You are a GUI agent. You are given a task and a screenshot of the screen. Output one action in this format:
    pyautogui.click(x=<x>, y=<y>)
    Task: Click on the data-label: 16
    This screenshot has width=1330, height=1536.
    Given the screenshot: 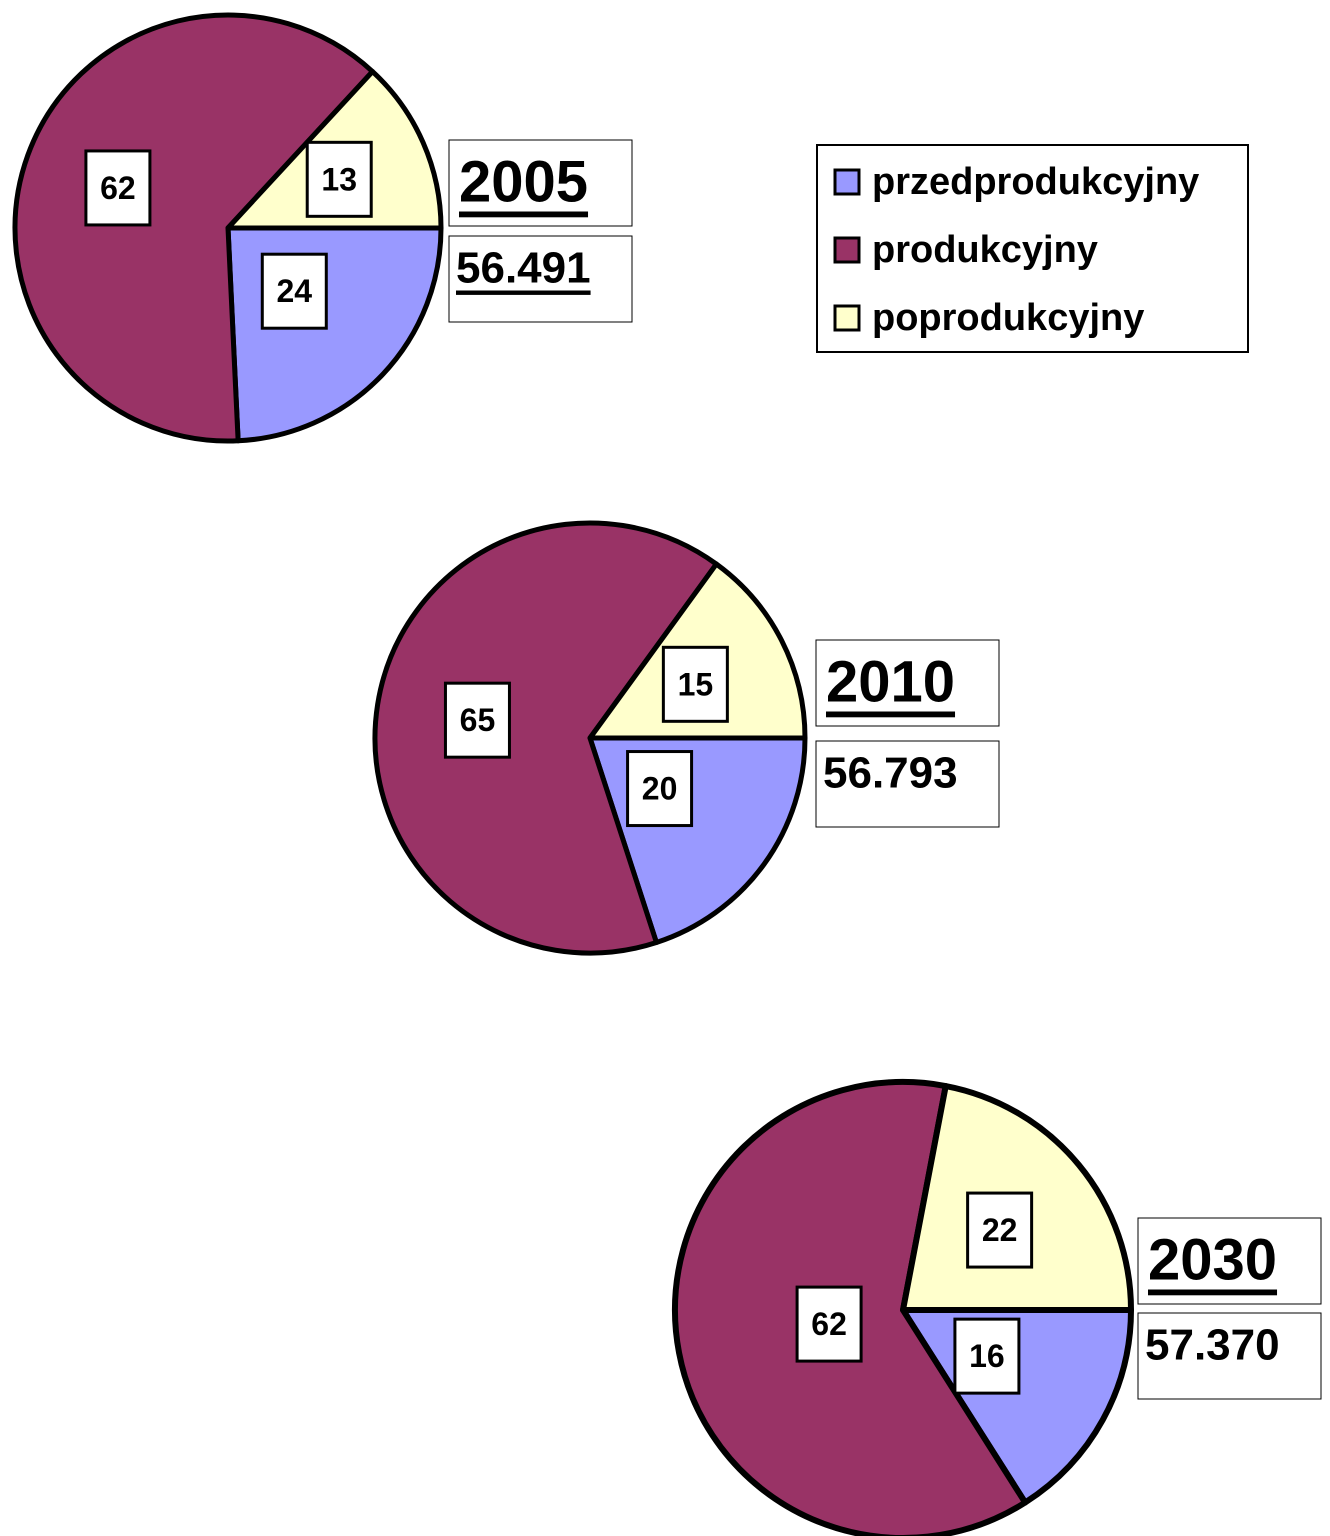 What is the action you would take?
    pyautogui.click(x=987, y=1356)
    